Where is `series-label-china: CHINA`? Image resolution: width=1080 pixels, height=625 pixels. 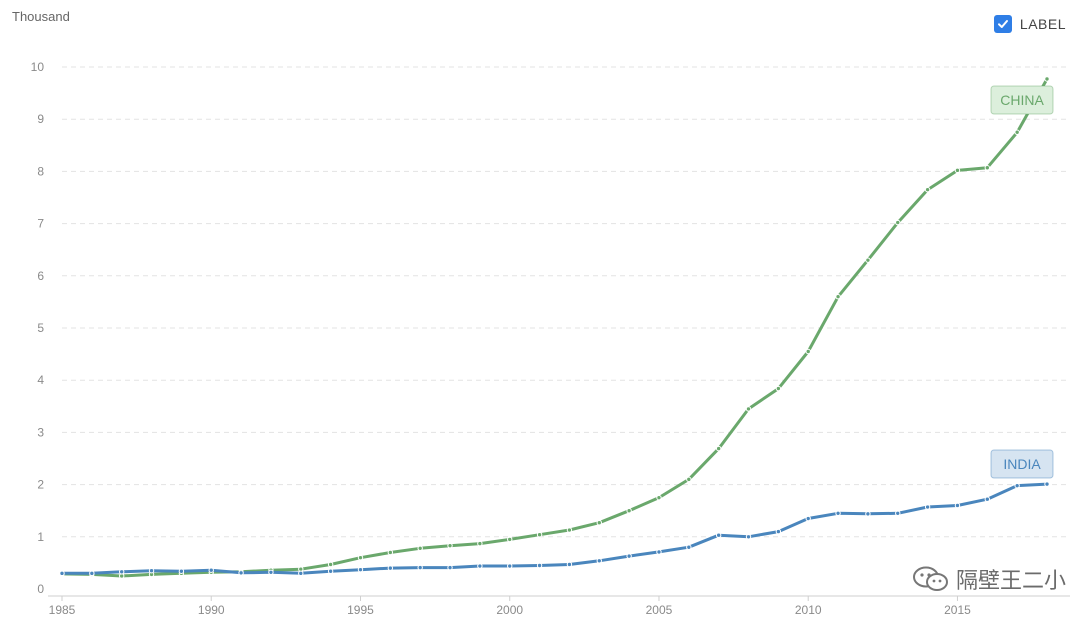 series-label-china: CHINA is located at coordinates (1022, 100).